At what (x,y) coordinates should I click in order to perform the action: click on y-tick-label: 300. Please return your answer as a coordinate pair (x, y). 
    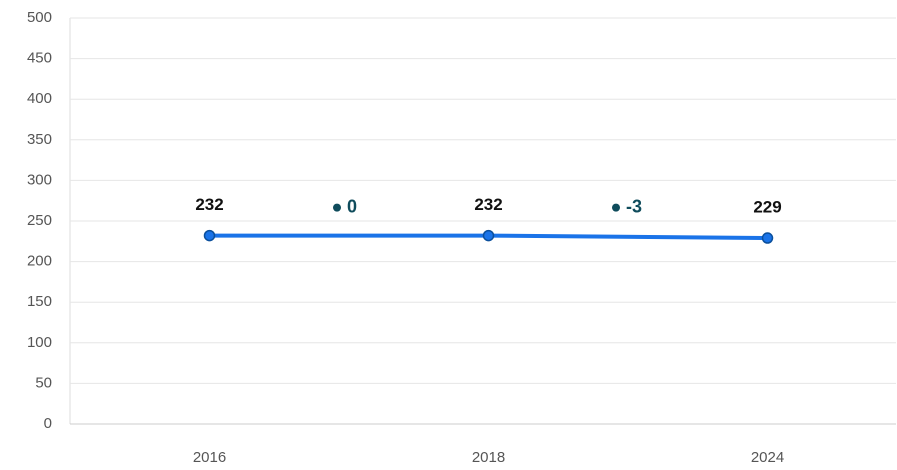
    Looking at the image, I should click on (39, 179).